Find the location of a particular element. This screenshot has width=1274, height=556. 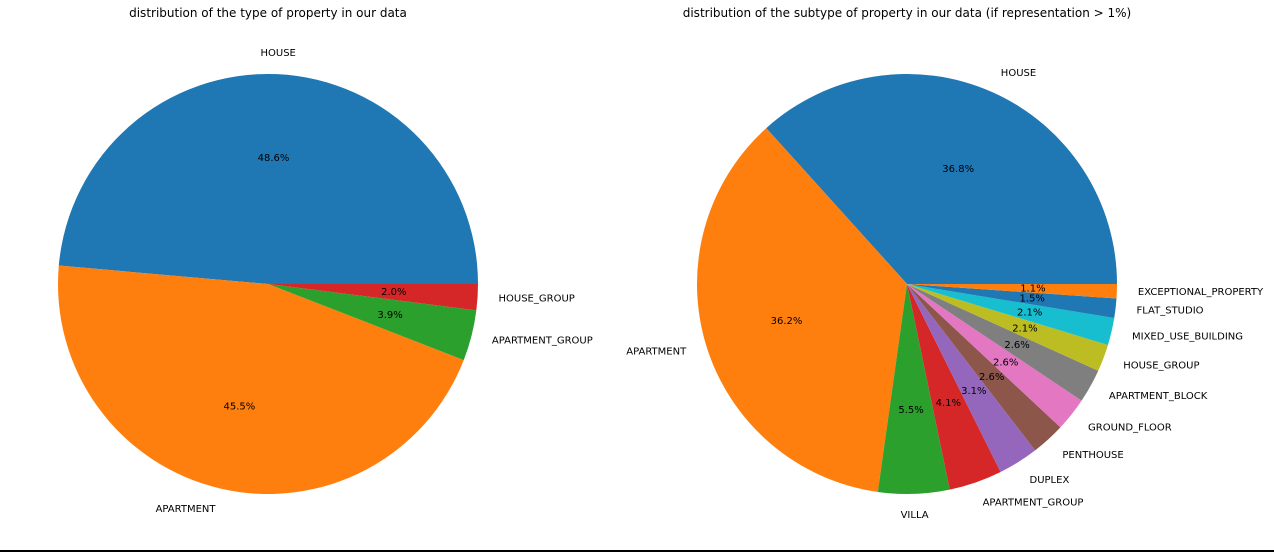

slice-percent-penthouse: 2.6% is located at coordinates (991, 377).